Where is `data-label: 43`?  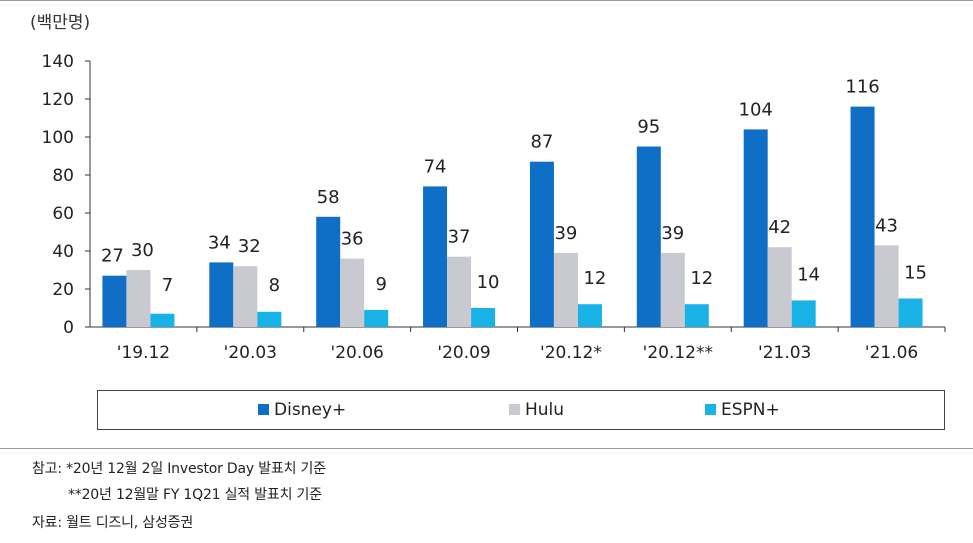
data-label: 43 is located at coordinates (886, 225).